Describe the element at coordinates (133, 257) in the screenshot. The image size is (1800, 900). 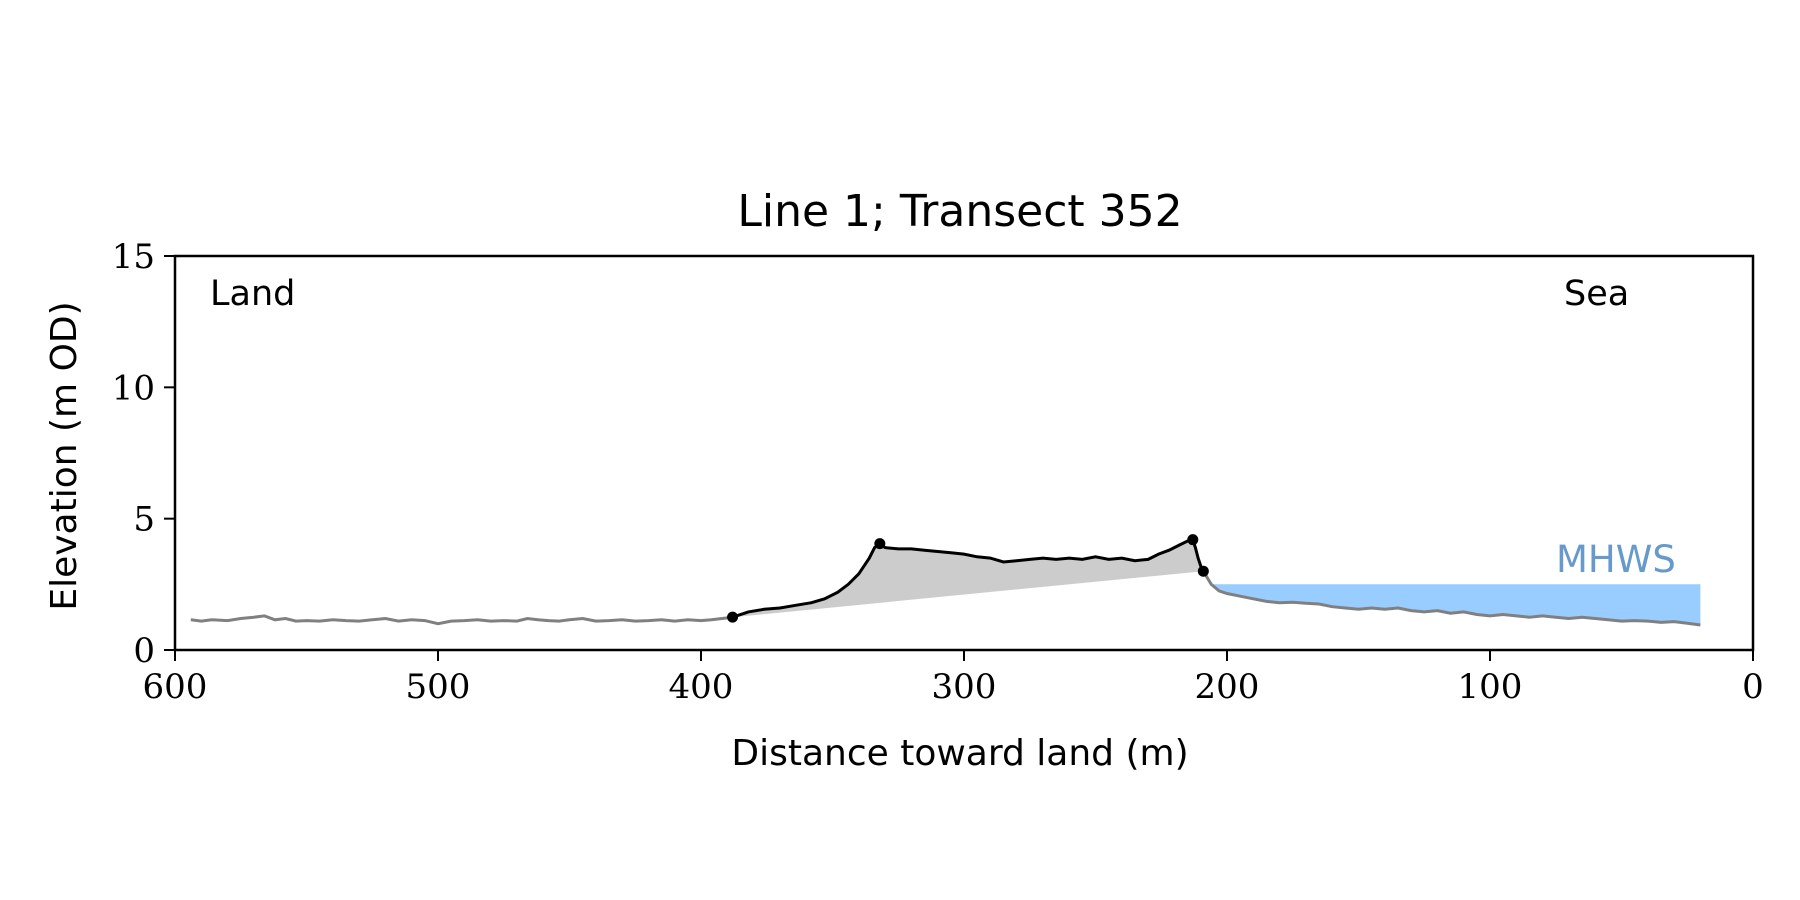
I see `y-tick-label: 15` at that location.